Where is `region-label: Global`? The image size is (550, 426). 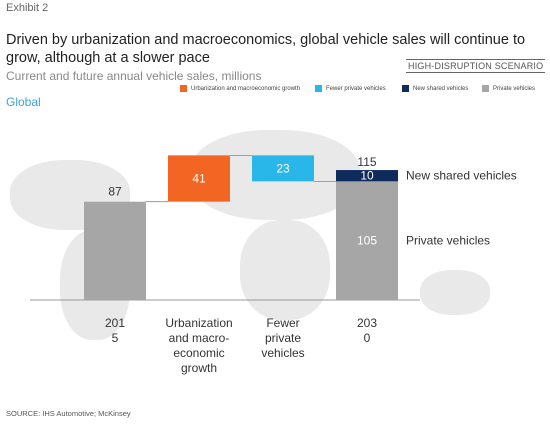
region-label: Global is located at coordinates (23, 102).